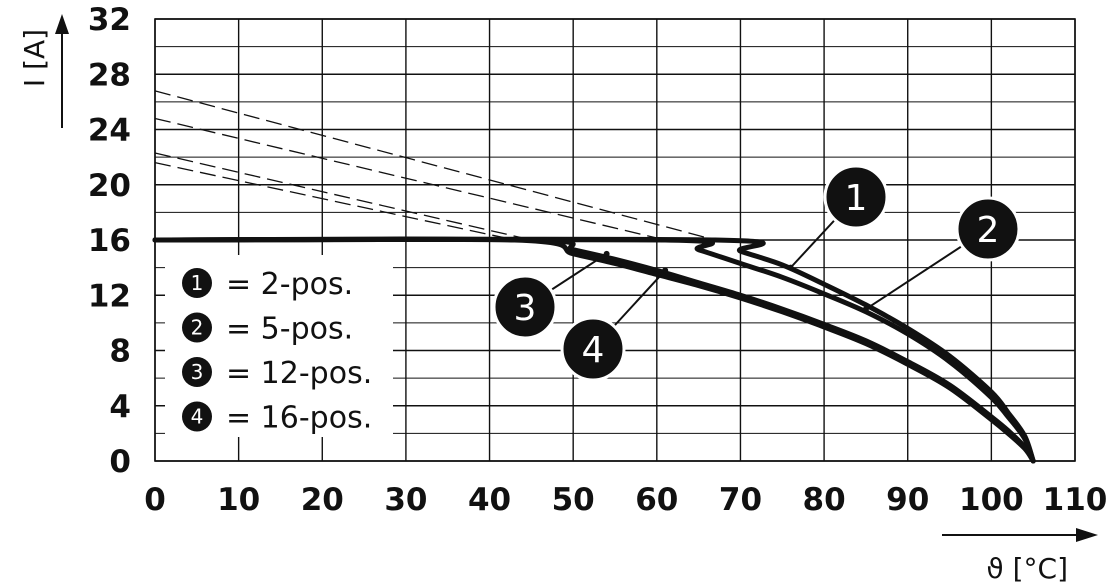 Image resolution: width=1108 pixels, height=587 pixels. What do you see at coordinates (1027, 568) in the screenshot?
I see `x-axis-label: ϑ [°C]` at bounding box center [1027, 568].